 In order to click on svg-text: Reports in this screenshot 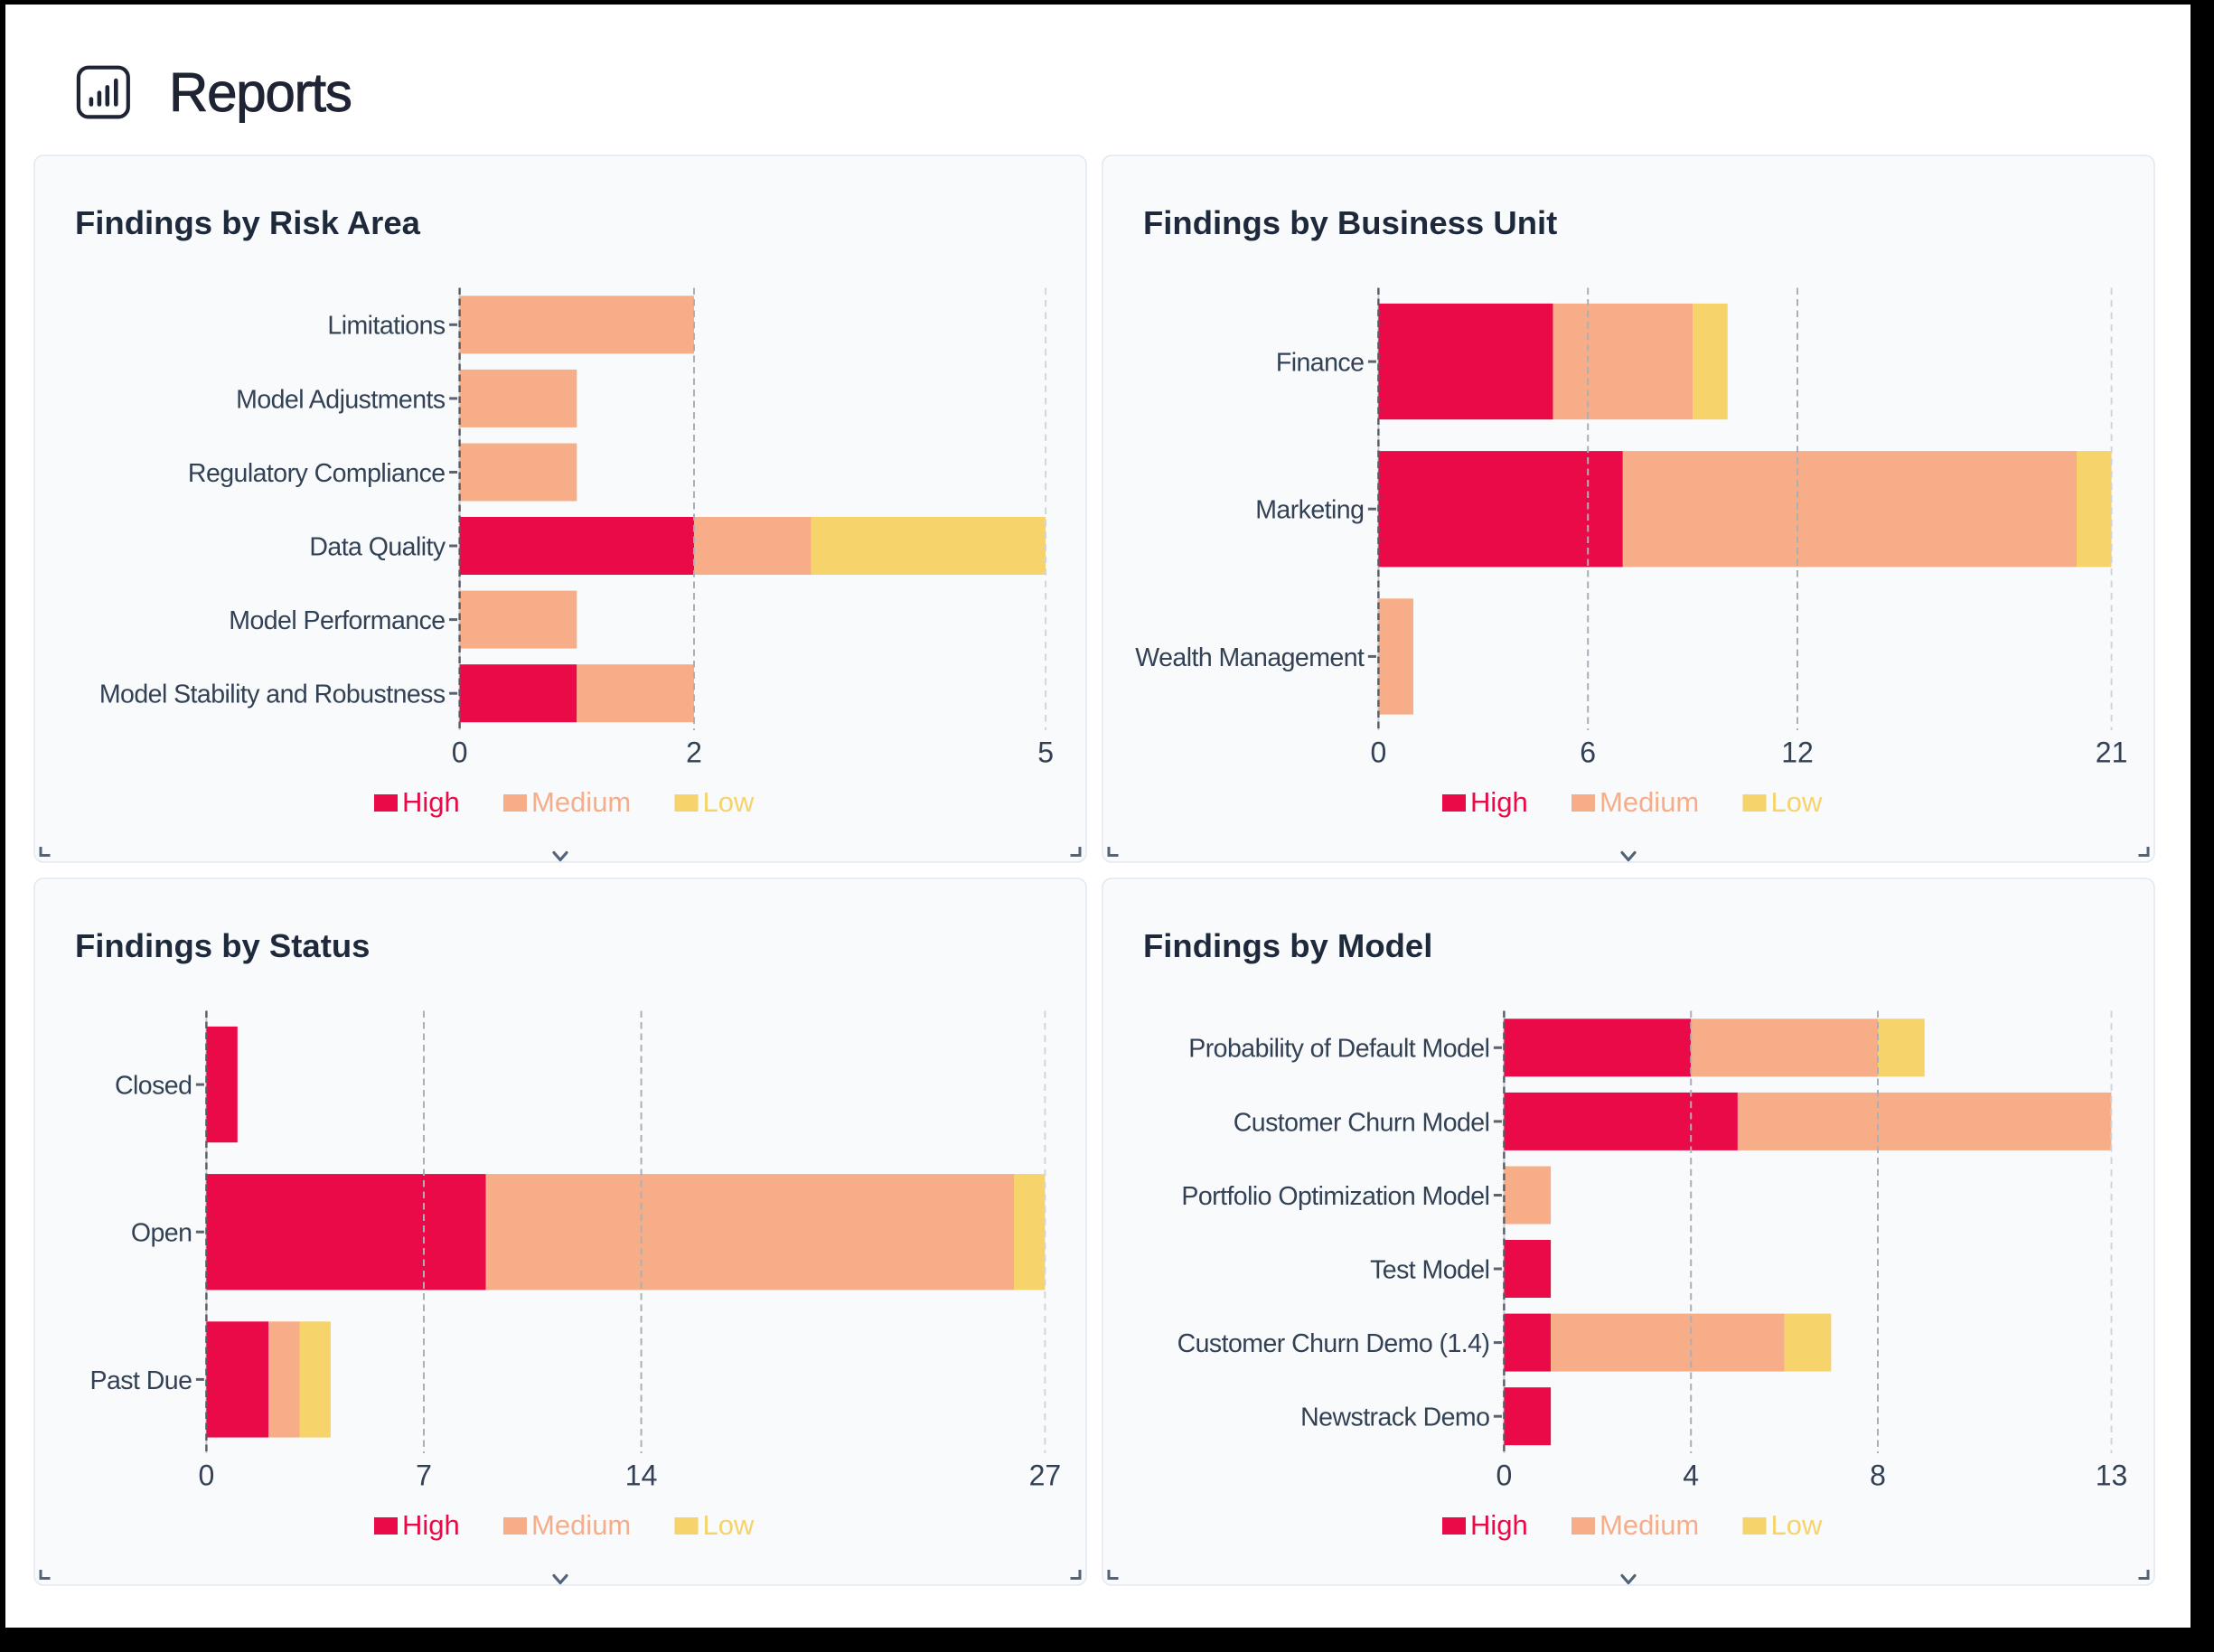, I will do `click(260, 92)`.